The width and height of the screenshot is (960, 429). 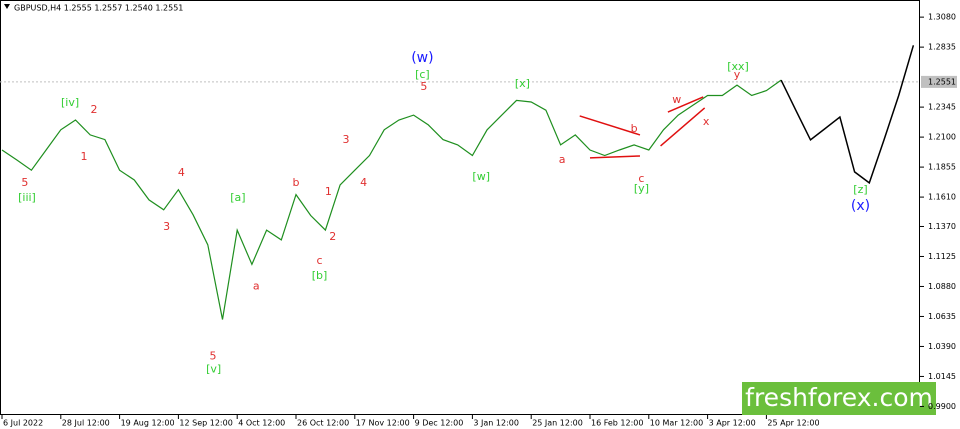 I want to click on y-tick-label: 1.0880, so click(x=942, y=286).